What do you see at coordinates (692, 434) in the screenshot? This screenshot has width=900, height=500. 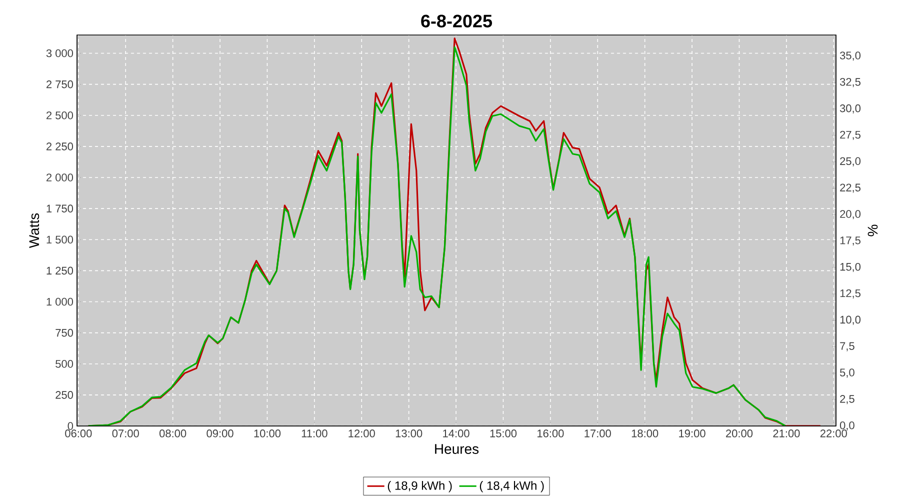 I see `x-tick-label: 19:00` at bounding box center [692, 434].